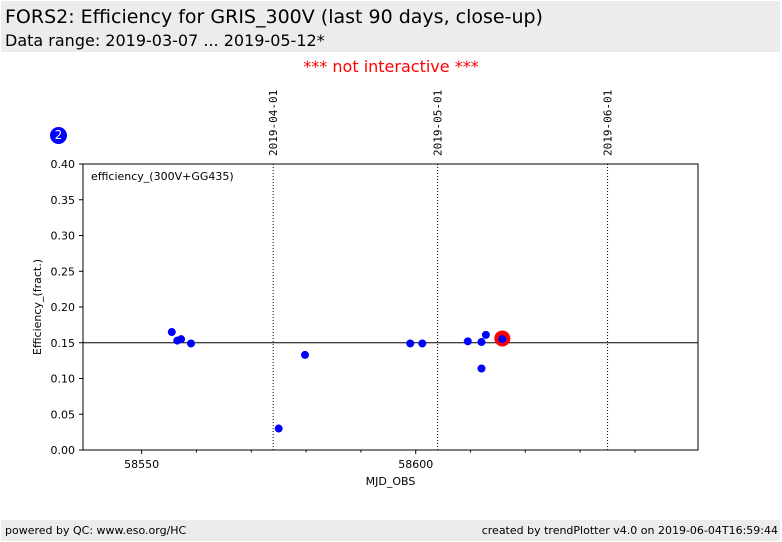 This screenshot has width=782, height=542. What do you see at coordinates (391, 66) in the screenshot?
I see `not-interactive-notice: *** not interactive ***` at bounding box center [391, 66].